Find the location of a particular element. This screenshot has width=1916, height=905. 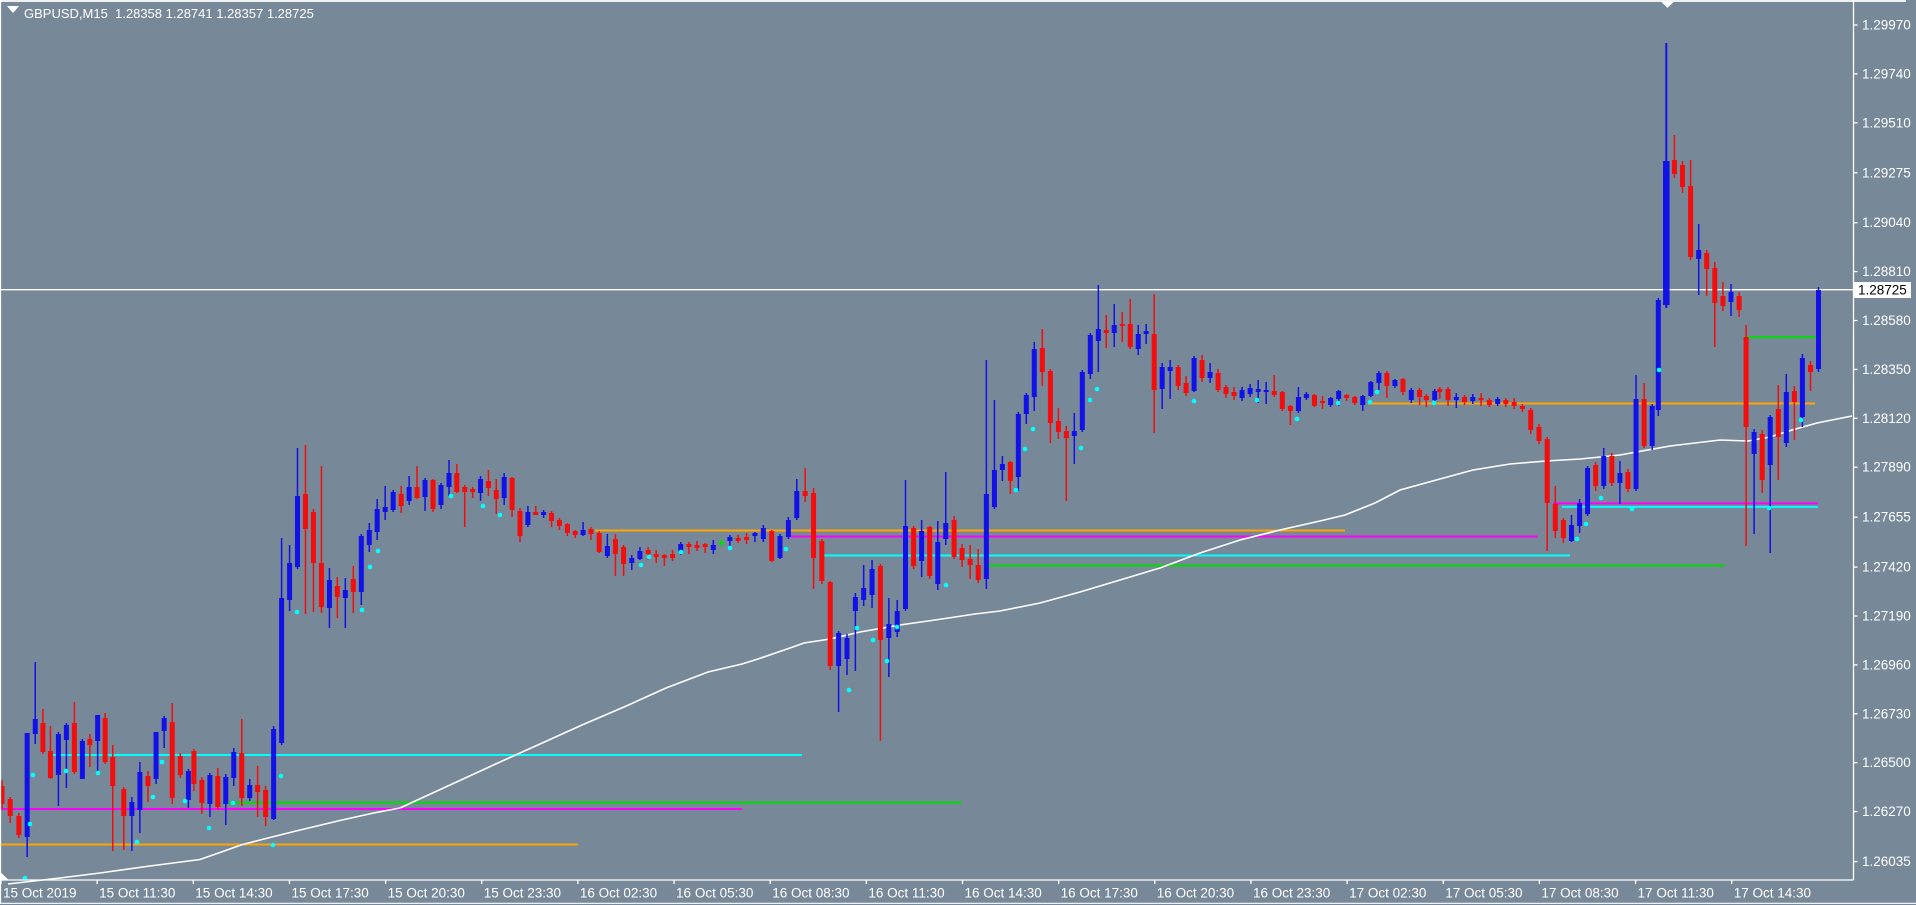

svg-text: 1.27420 is located at coordinates (1886, 567).